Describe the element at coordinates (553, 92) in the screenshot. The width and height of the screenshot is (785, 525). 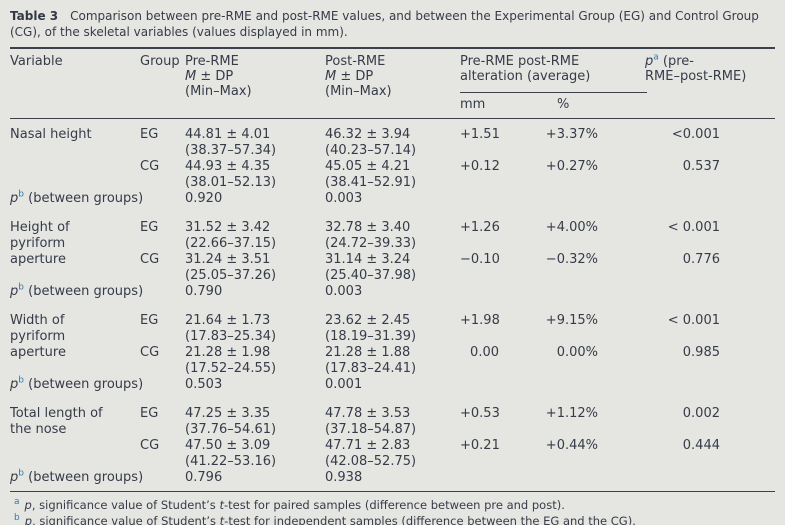
I see `alteration-header-rule` at that location.